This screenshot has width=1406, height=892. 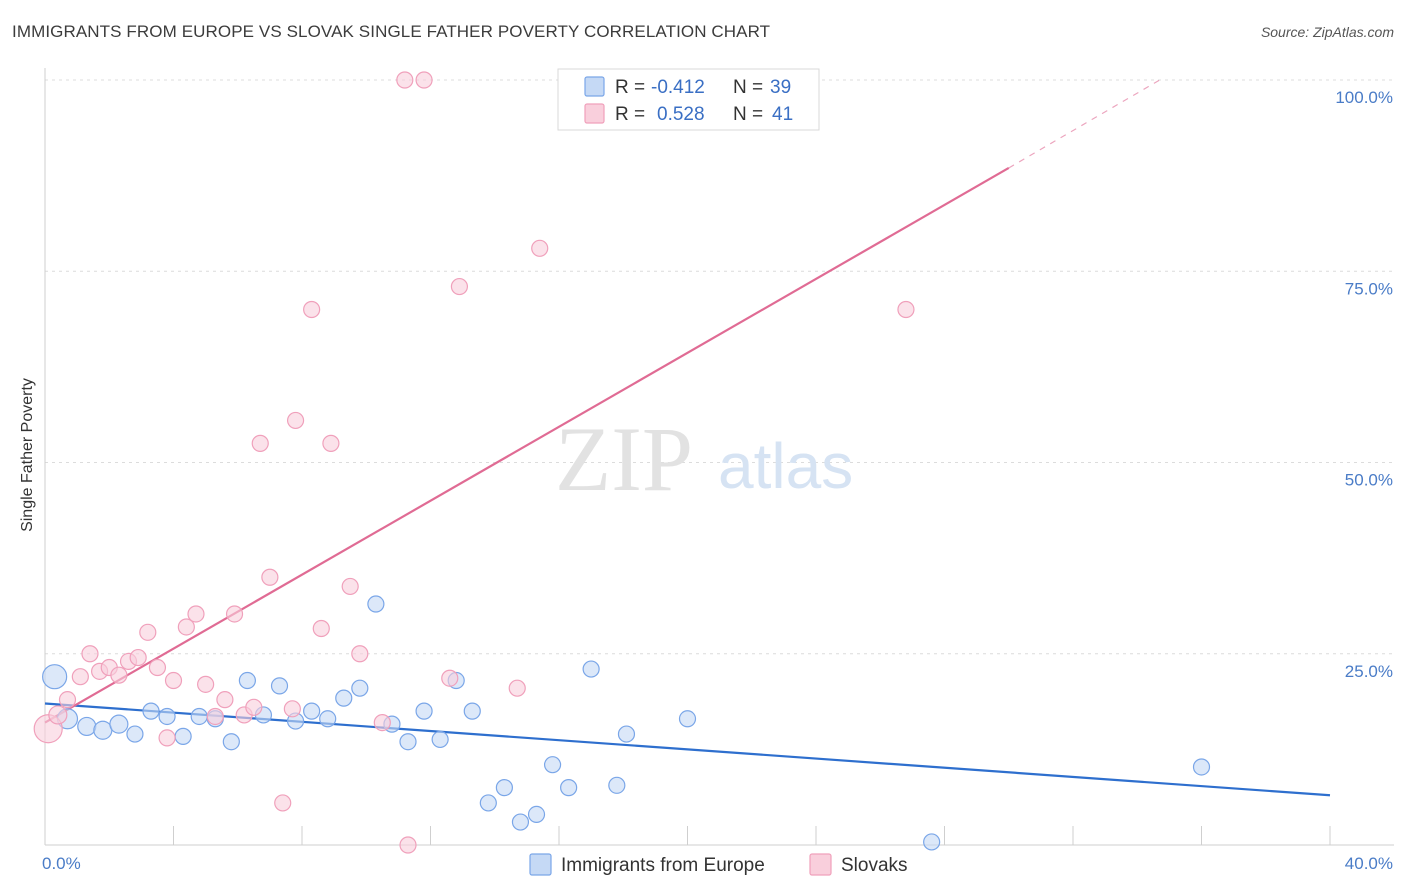 I want to click on legend-swatch-immigrants, so click(x=594, y=86).